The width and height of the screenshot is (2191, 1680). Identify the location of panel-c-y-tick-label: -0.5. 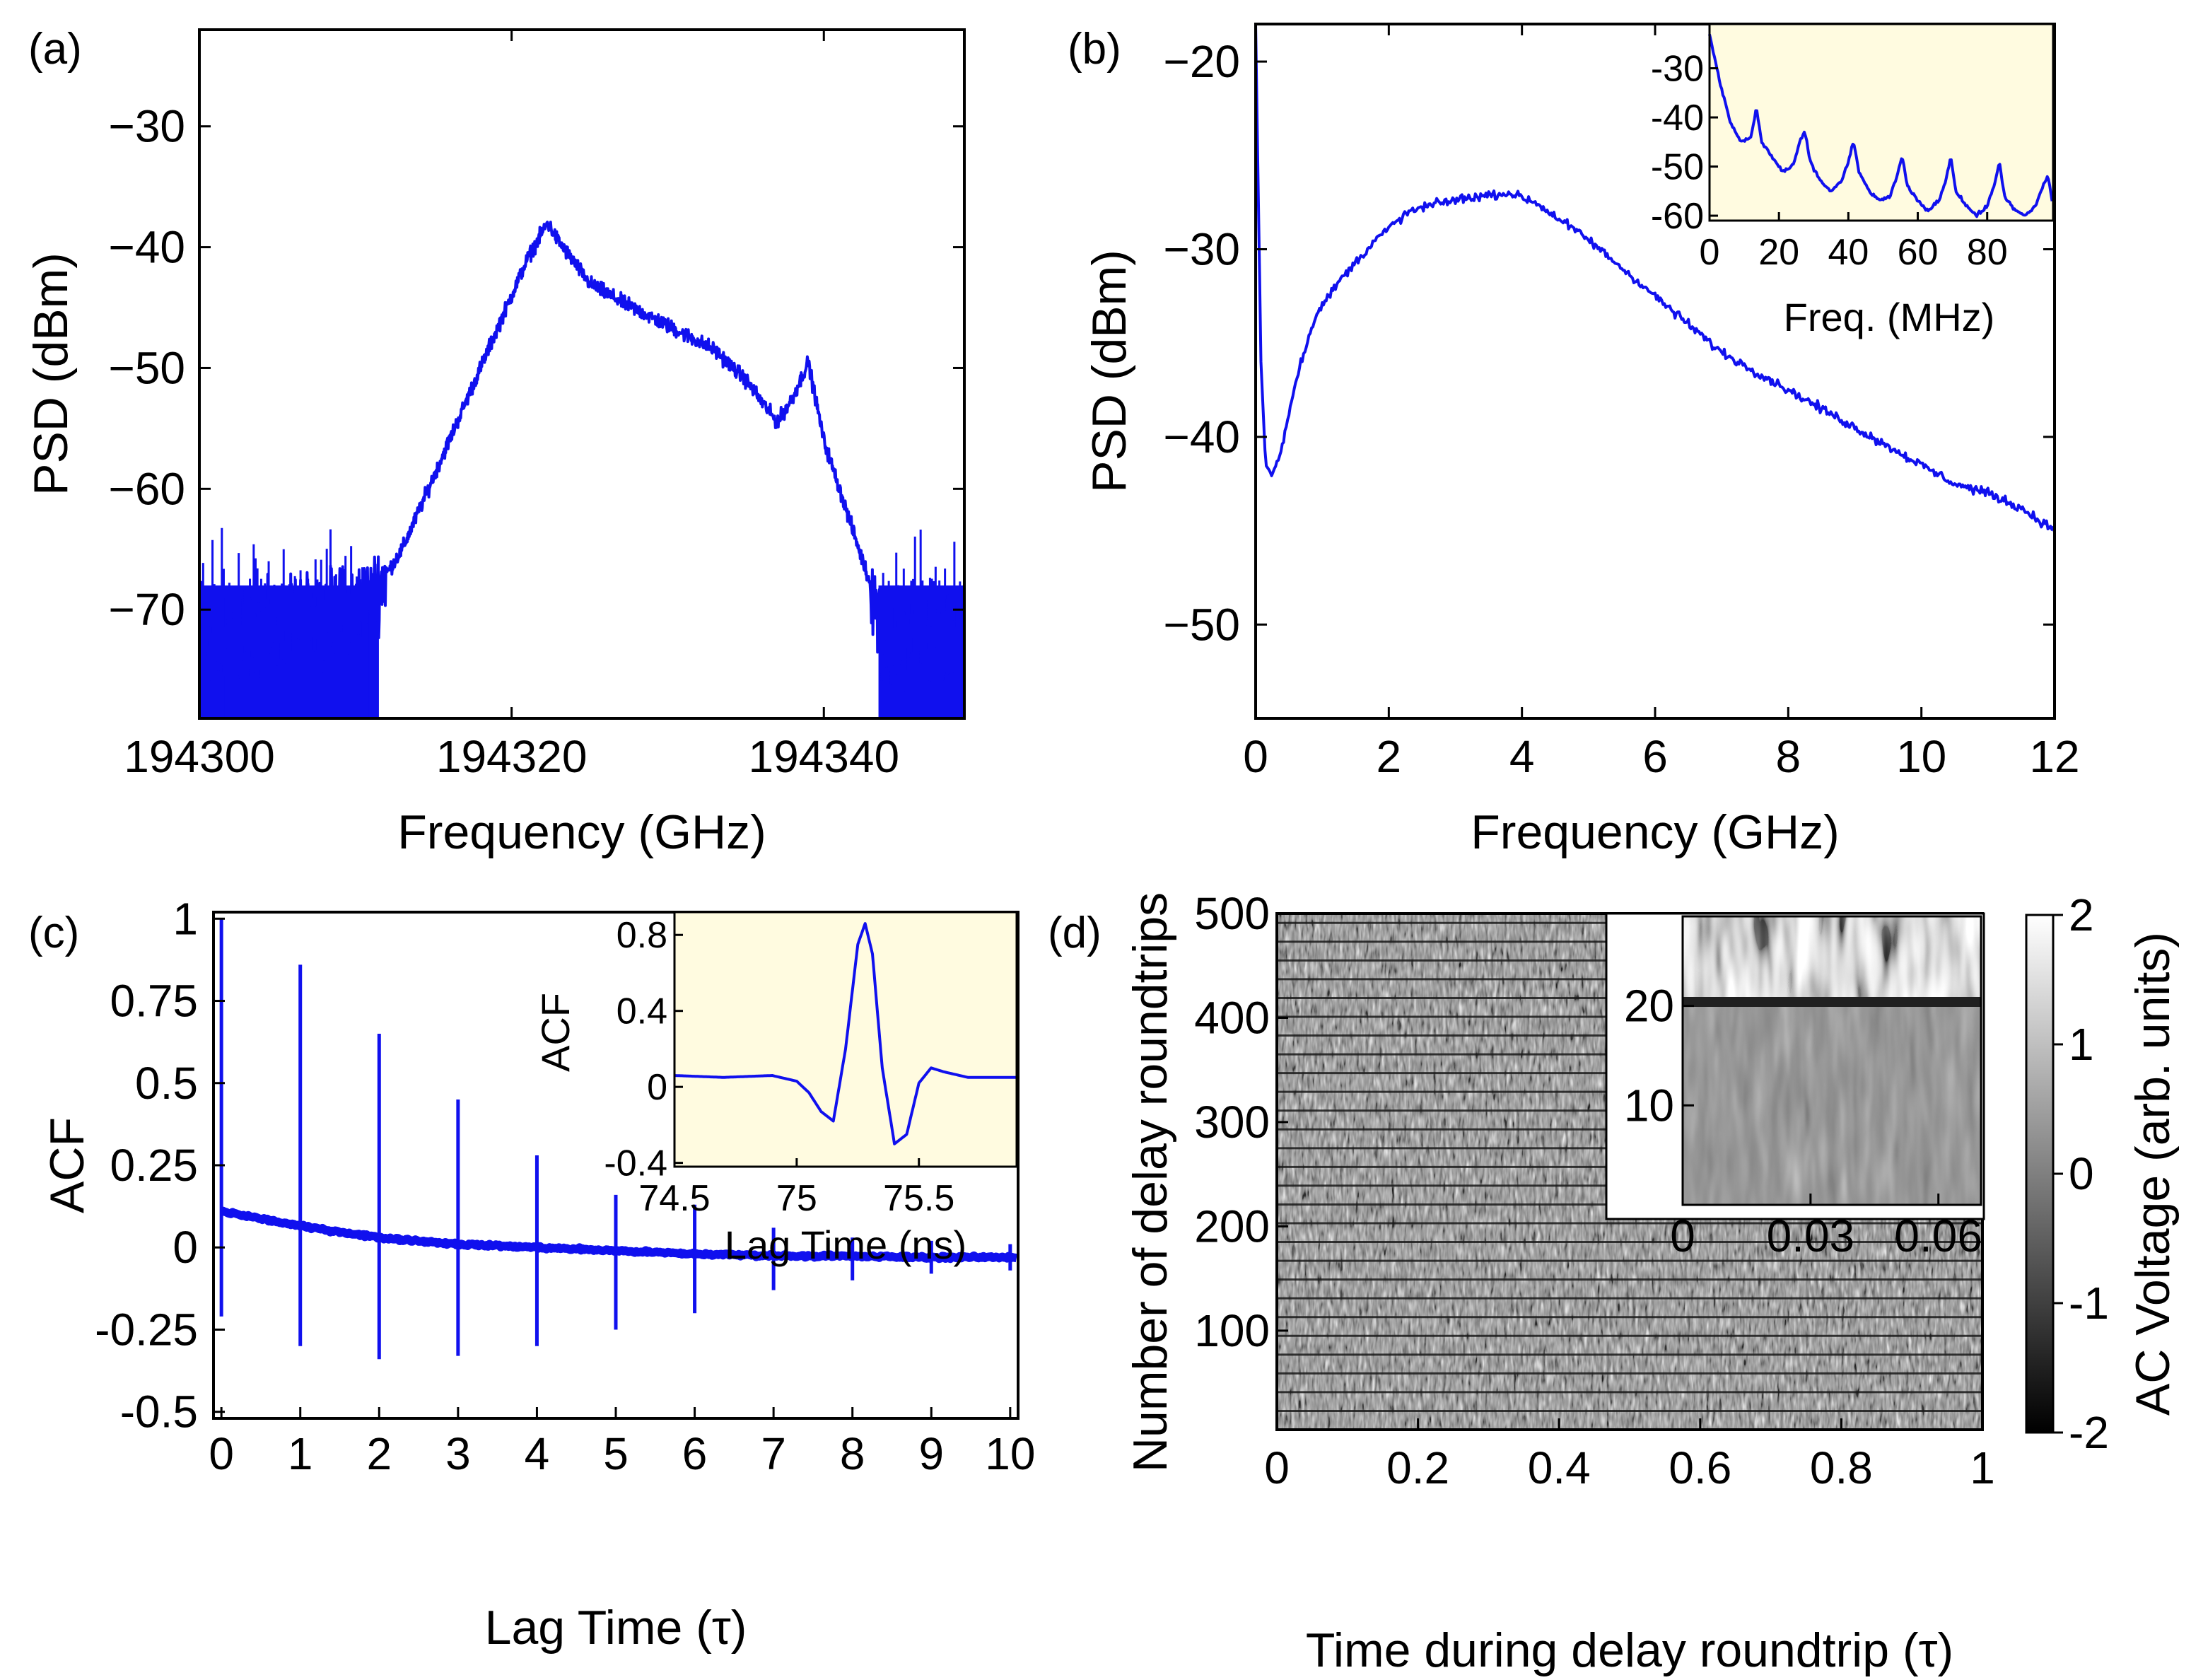
(159, 1412).